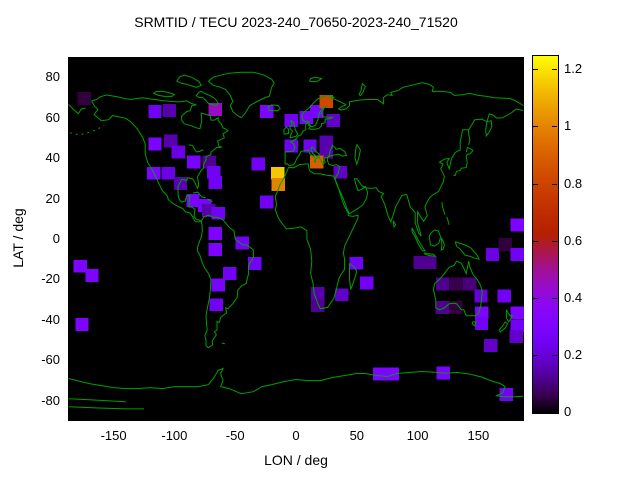 The height and width of the screenshot is (480, 640). What do you see at coordinates (50, 319) in the screenshot?
I see `y-tick-label: -40` at bounding box center [50, 319].